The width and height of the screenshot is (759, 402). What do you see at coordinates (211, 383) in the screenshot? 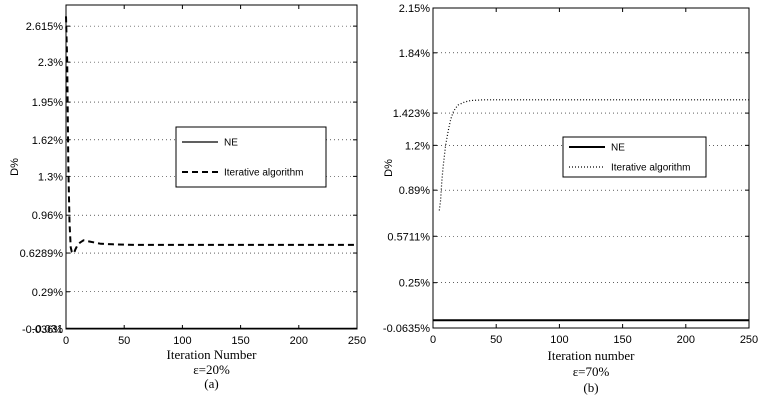
I see `panel-label: (a)` at bounding box center [211, 383].